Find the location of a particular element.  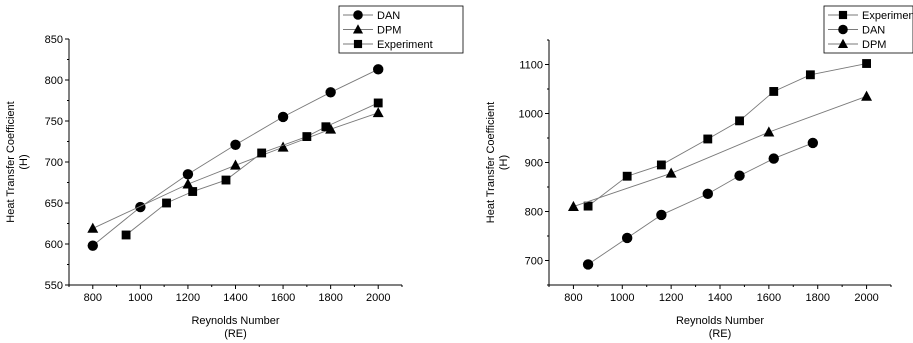

series-line-experimen is located at coordinates (727, 135).